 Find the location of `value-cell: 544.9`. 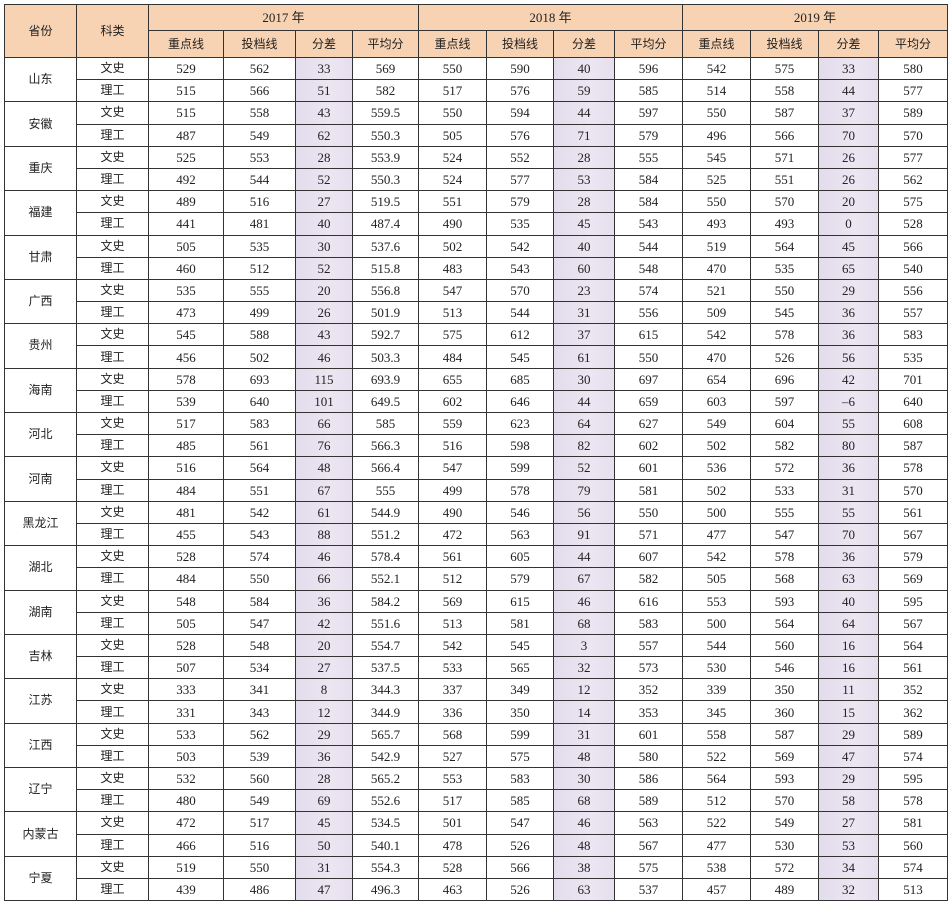

value-cell: 544.9 is located at coordinates (385, 512).